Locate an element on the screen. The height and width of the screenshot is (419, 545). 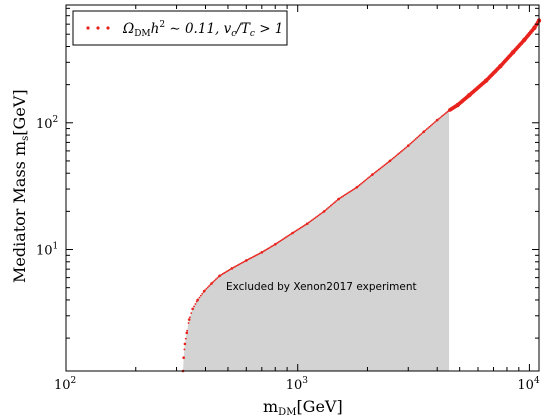
legend-marker is located at coordinates (98, 28).